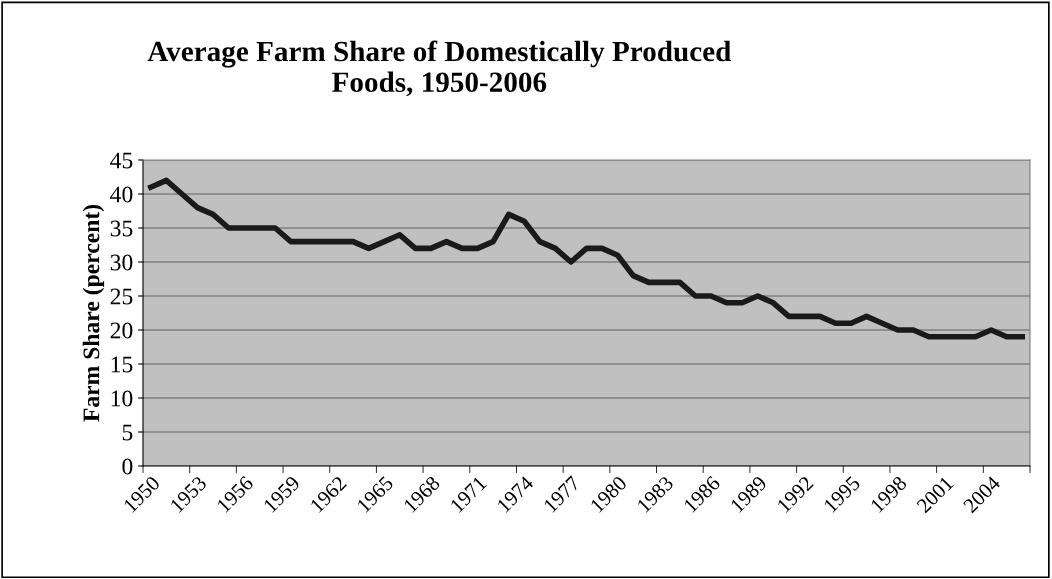 Image resolution: width=1052 pixels, height=579 pixels. What do you see at coordinates (121, 262) in the screenshot?
I see `y-tick-label: 30` at bounding box center [121, 262].